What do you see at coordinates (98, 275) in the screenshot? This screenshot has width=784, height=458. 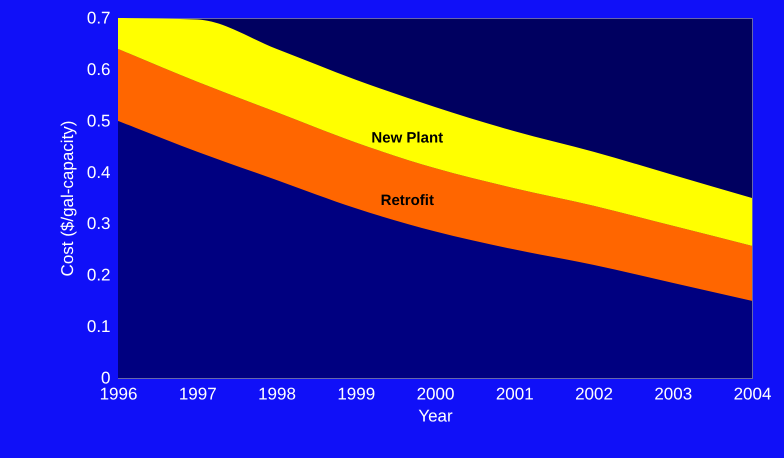 I see `y-tick-label: 0.2` at bounding box center [98, 275].